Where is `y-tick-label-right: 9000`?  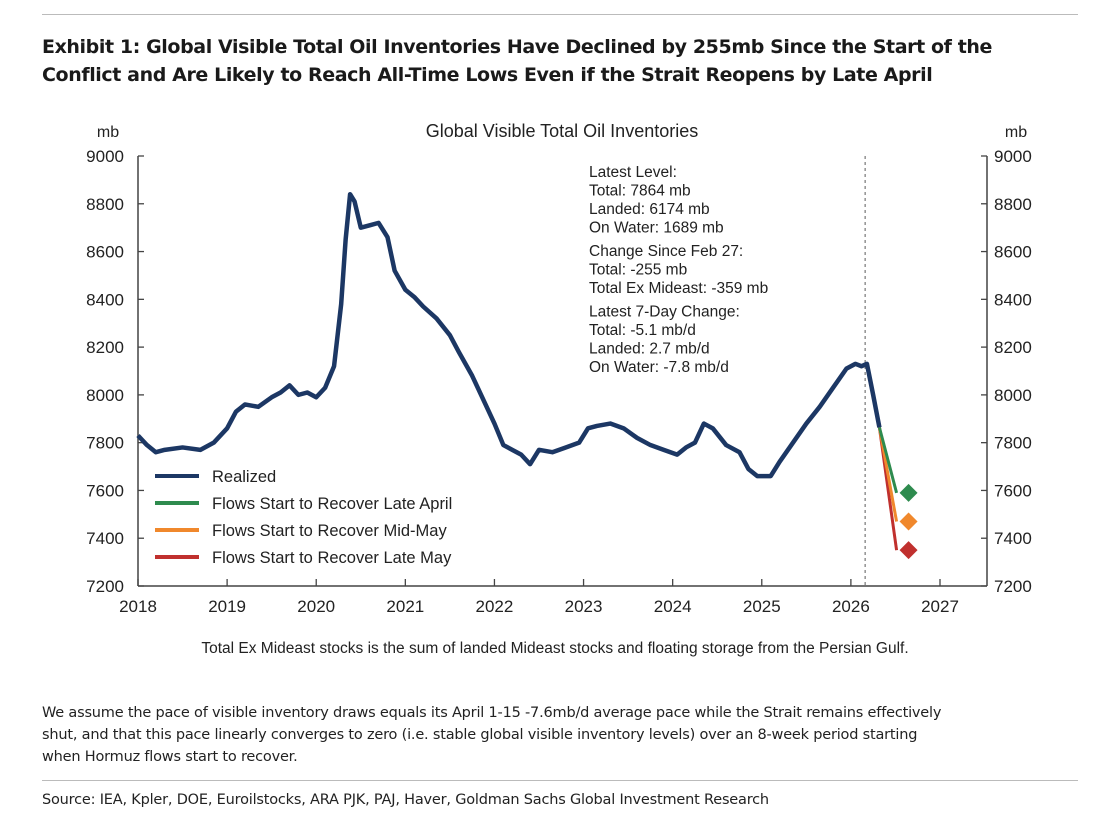
y-tick-label-right: 9000 is located at coordinates (1013, 156).